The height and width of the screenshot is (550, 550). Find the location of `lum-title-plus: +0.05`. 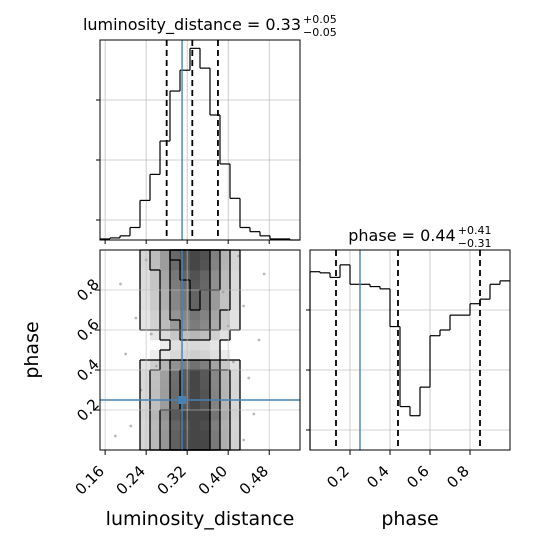

lum-title-plus: +0.05 is located at coordinates (320, 19).